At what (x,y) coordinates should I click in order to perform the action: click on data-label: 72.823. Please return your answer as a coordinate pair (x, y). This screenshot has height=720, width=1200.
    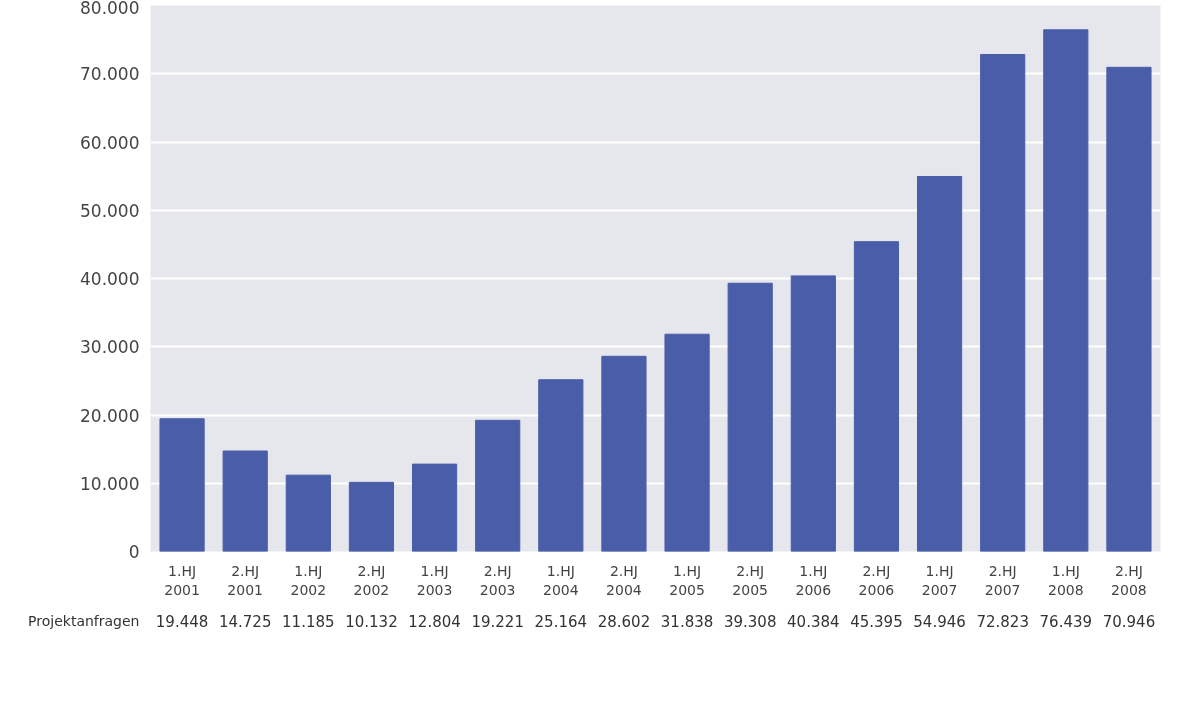
    Looking at the image, I should click on (1002, 621).